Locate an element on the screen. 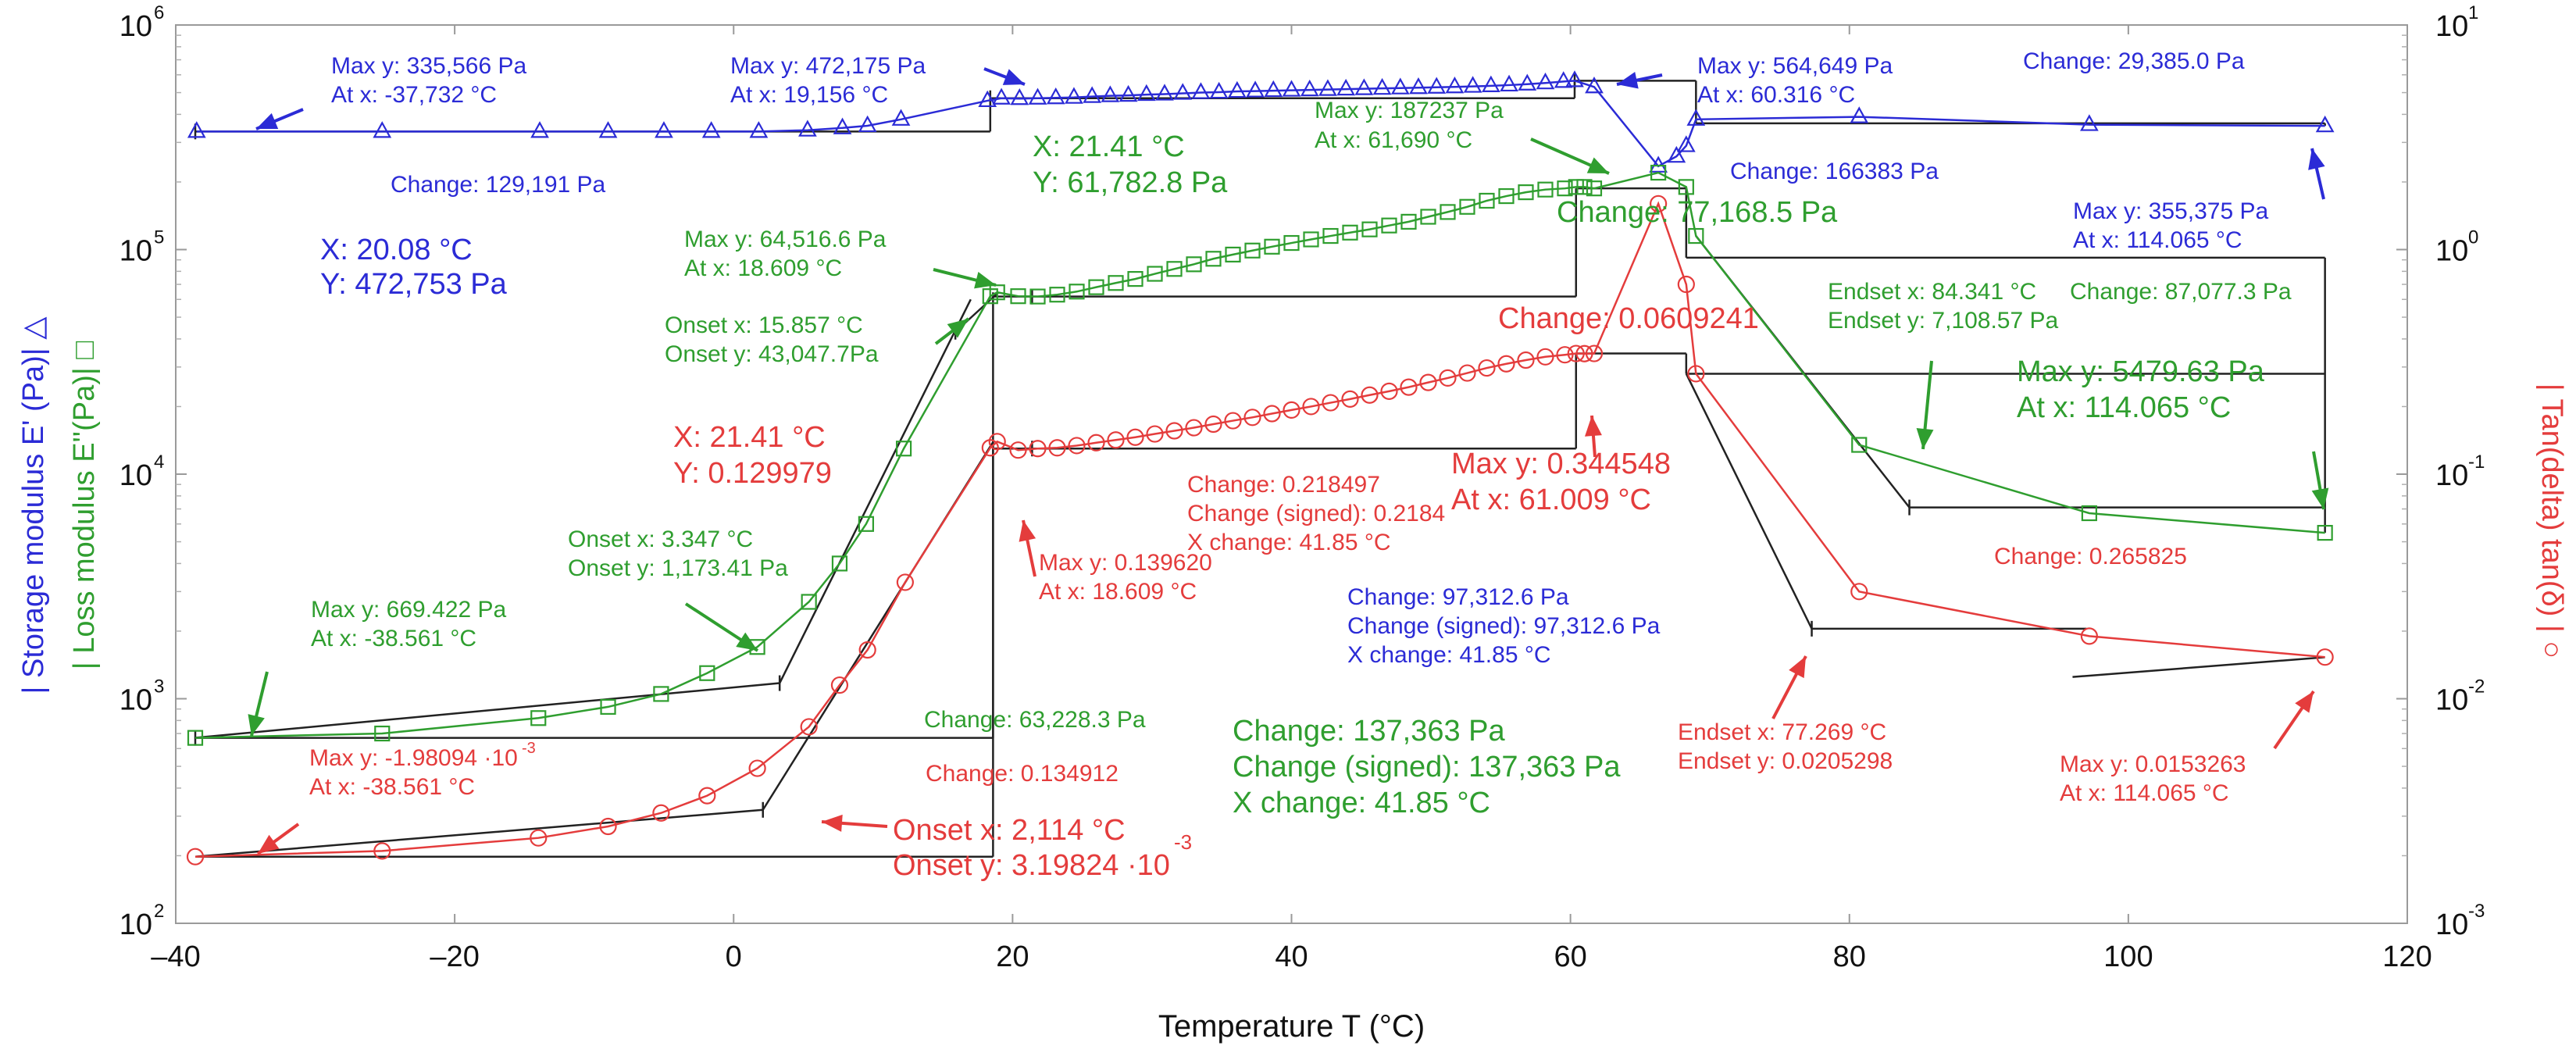 Image resolution: width=2576 pixels, height=1060 pixels. y-left-tick-exponent: 5 is located at coordinates (159, 237).